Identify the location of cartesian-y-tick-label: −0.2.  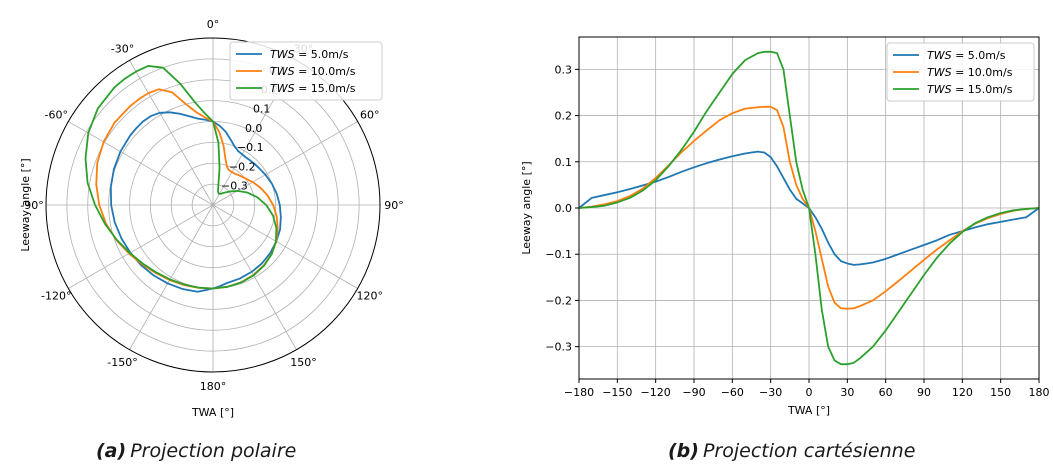
(558, 300).